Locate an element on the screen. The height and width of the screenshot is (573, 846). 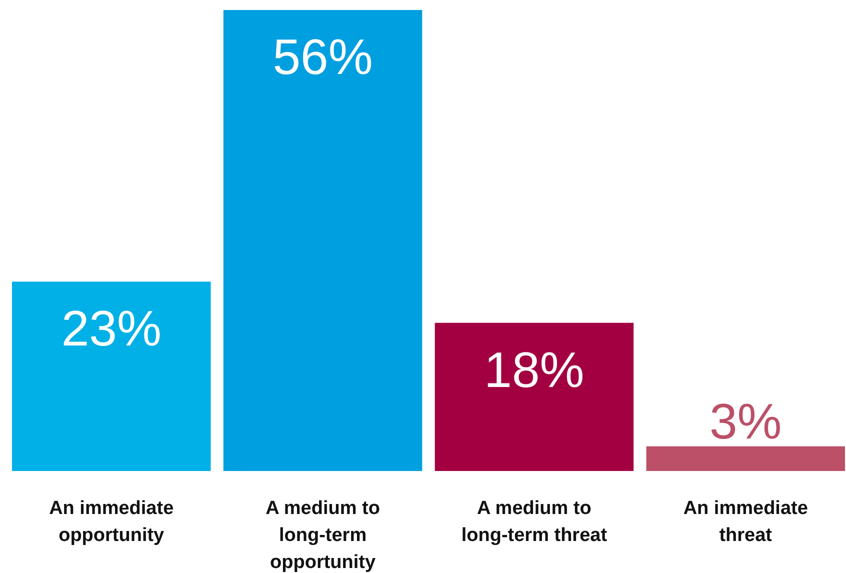
x-tick-label: An immediate threat is located at coordinates (745, 522).